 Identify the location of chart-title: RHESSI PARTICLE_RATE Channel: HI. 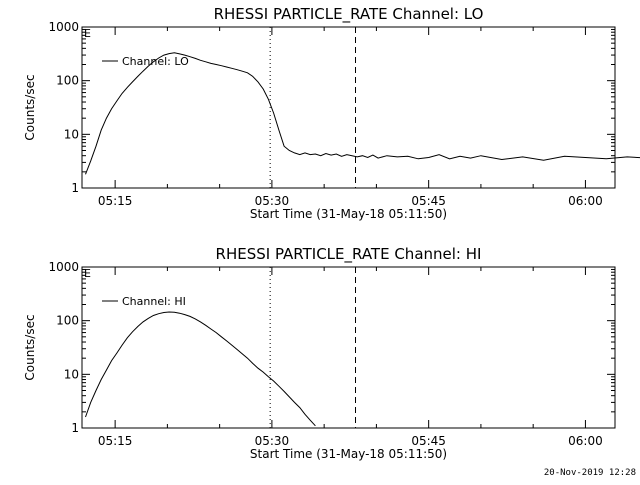
(349, 254).